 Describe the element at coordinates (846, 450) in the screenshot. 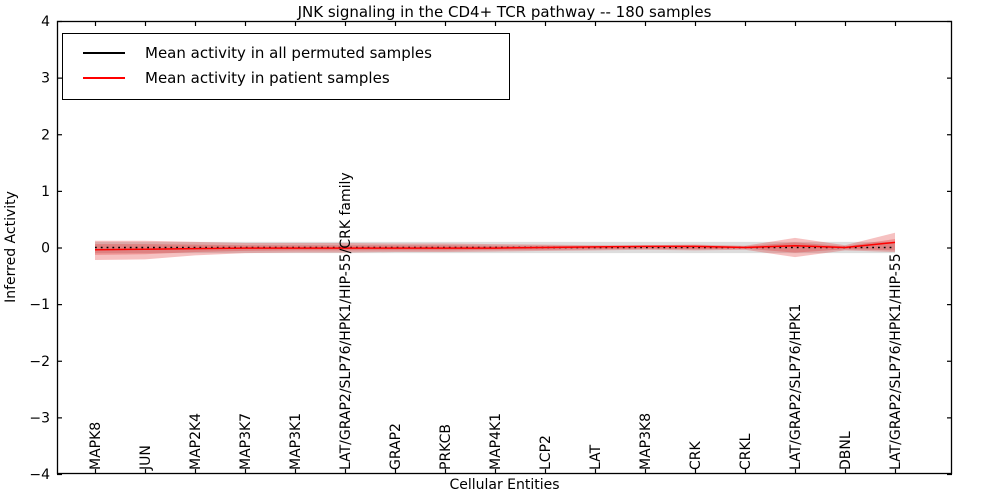

I see `x-tick-label: DBNL` at that location.